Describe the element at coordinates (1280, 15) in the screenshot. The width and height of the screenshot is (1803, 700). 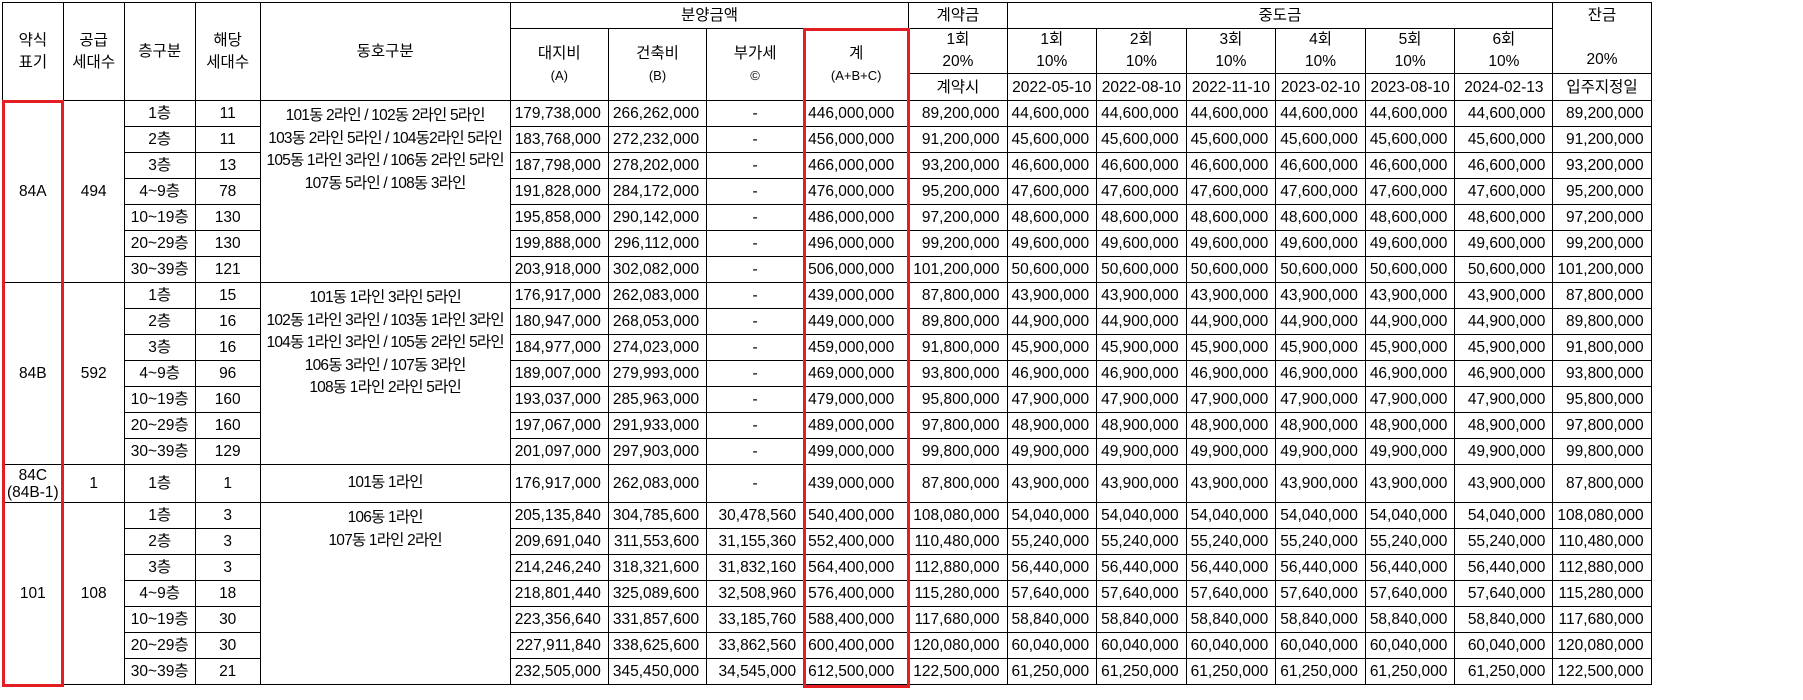
I see `header-mid-group: 중도금` at that location.